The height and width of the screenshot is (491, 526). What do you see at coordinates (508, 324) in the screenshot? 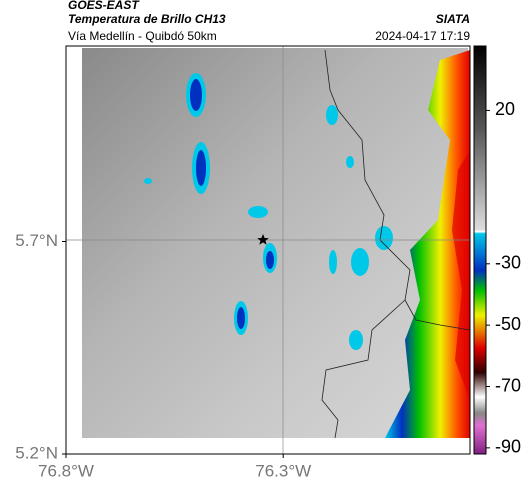
I see `colorbar-tick-label: -50` at bounding box center [508, 324].